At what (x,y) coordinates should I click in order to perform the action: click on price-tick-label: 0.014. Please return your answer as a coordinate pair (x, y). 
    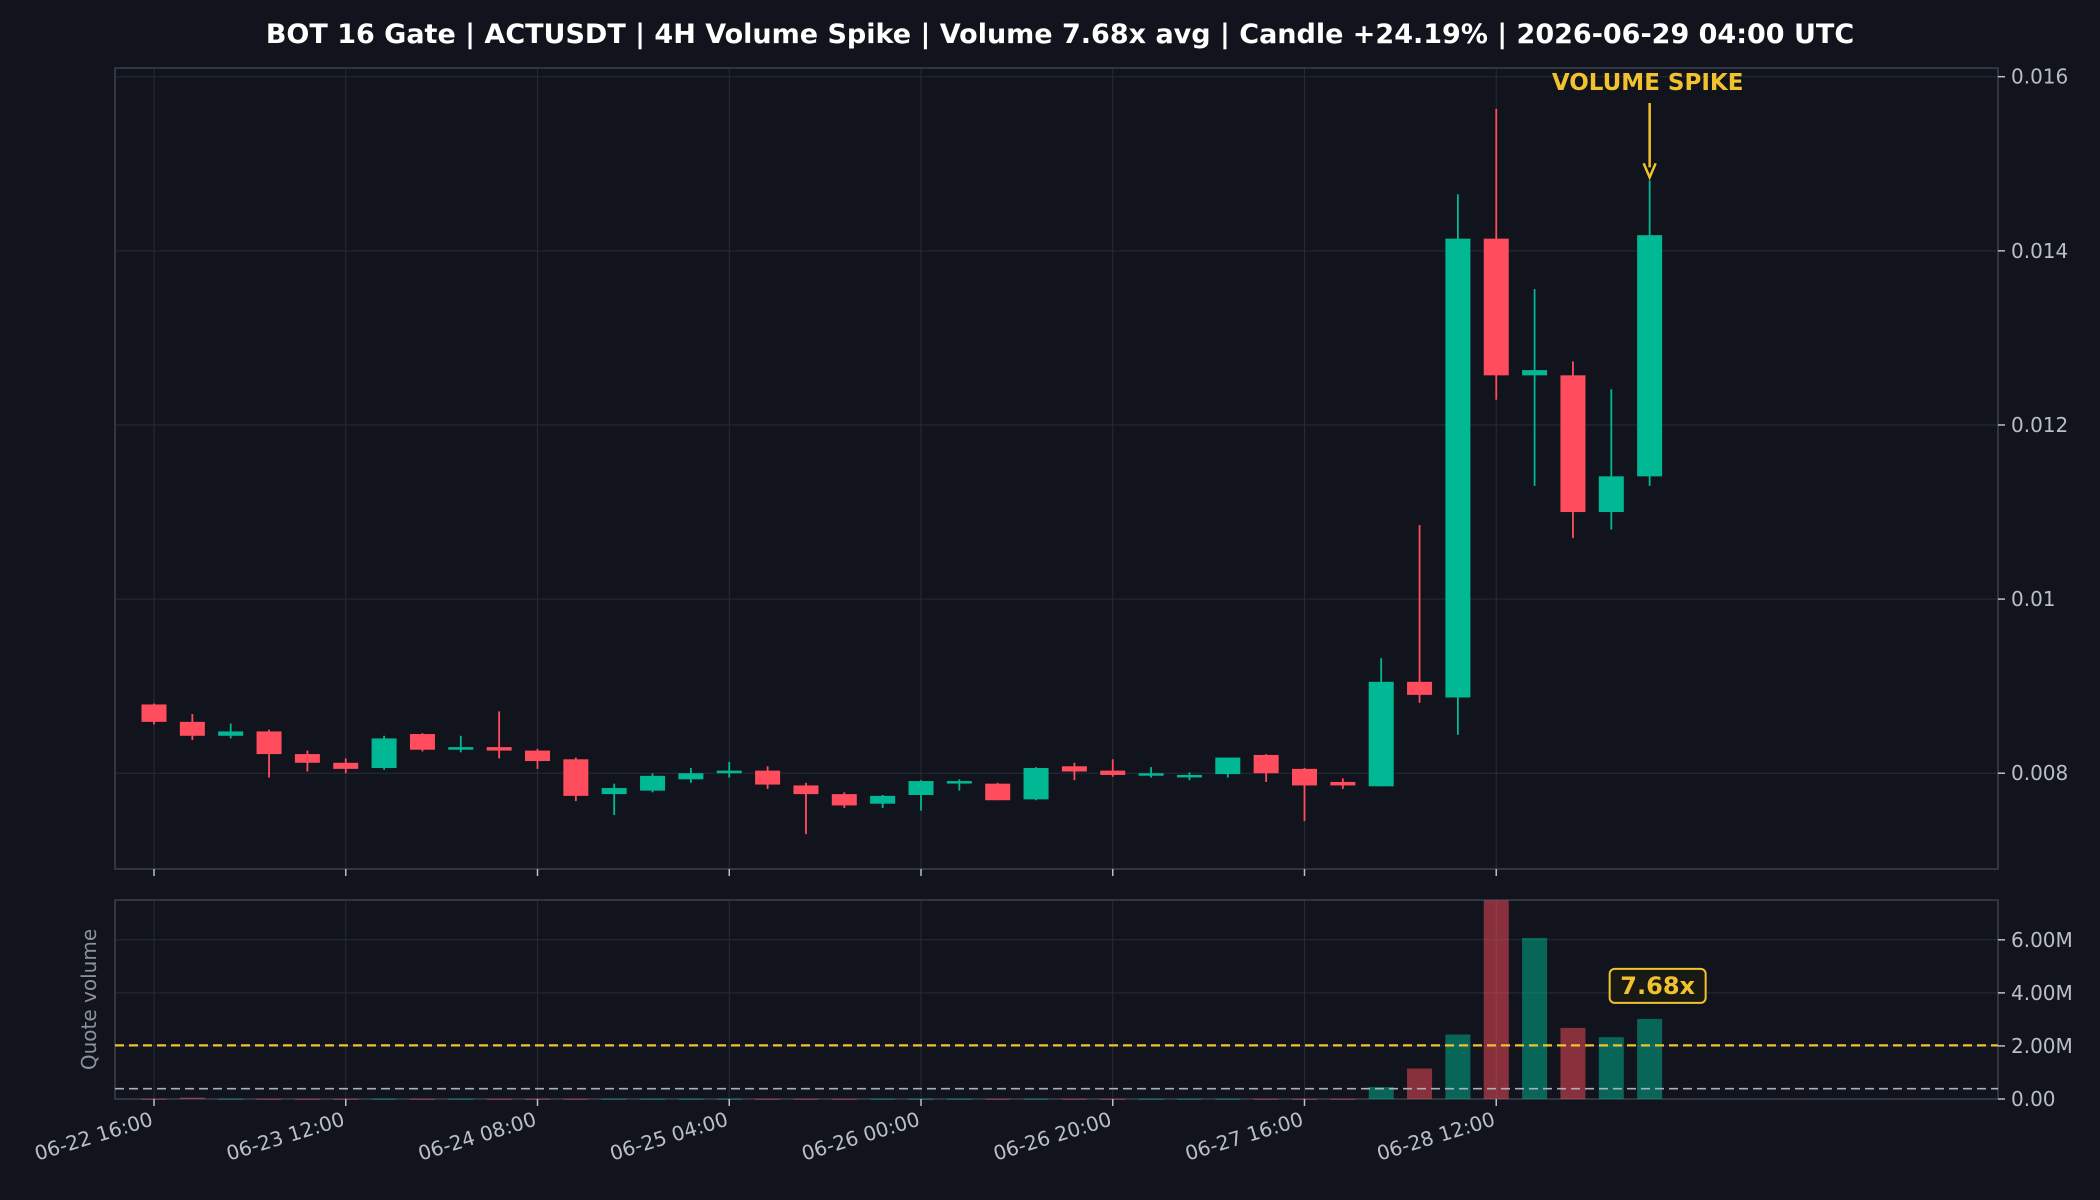
    Looking at the image, I should click on (2039, 251).